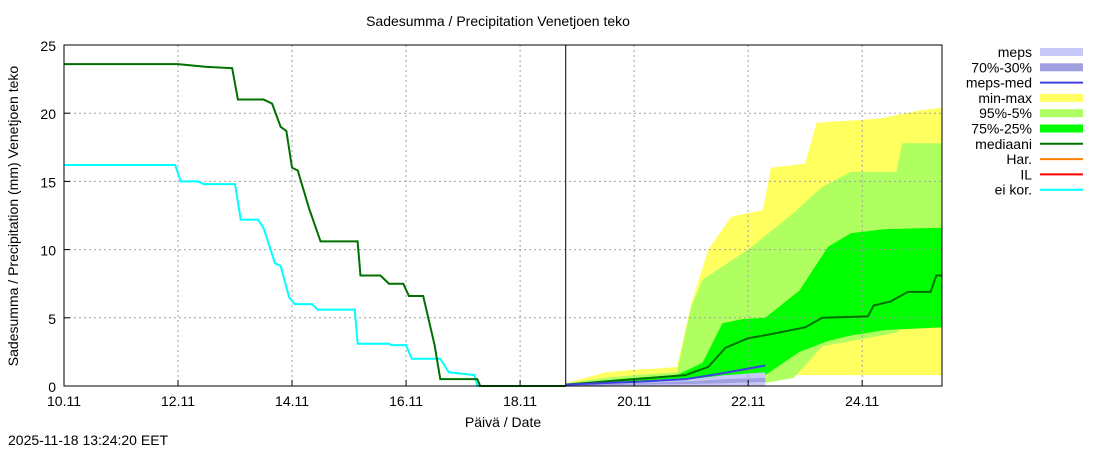 Image resolution: width=1100 pixels, height=450 pixels. What do you see at coordinates (753, 330) in the screenshot?
I see `line-mediaani` at bounding box center [753, 330].